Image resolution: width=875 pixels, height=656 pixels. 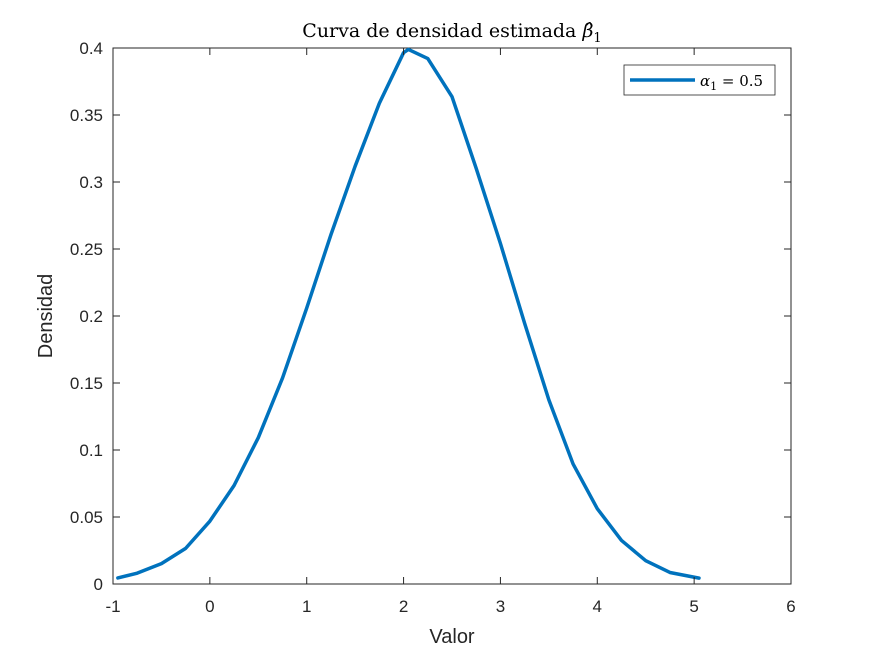 What do you see at coordinates (98, 584) in the screenshot?
I see `y-tick-label: 0` at bounding box center [98, 584].